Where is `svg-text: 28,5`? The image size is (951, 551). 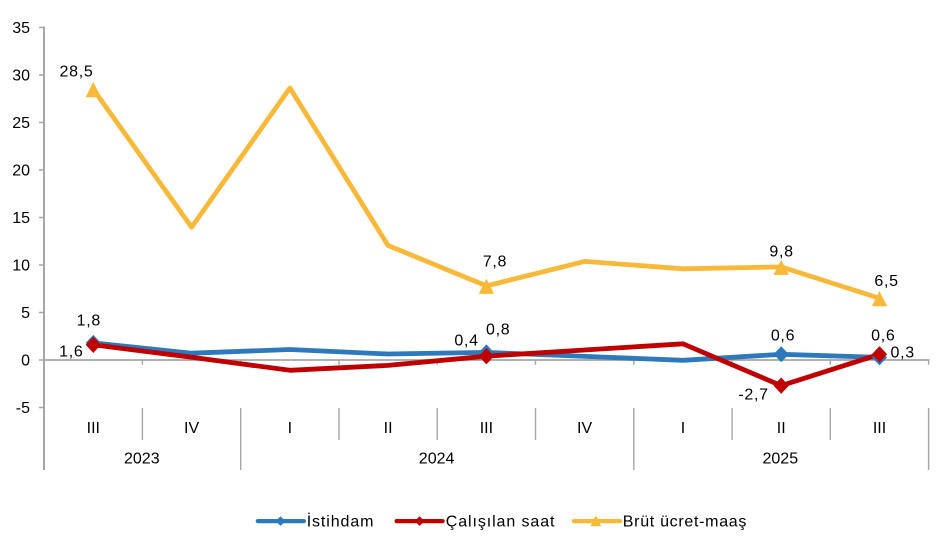
svg-text: 28,5 is located at coordinates (77, 72).